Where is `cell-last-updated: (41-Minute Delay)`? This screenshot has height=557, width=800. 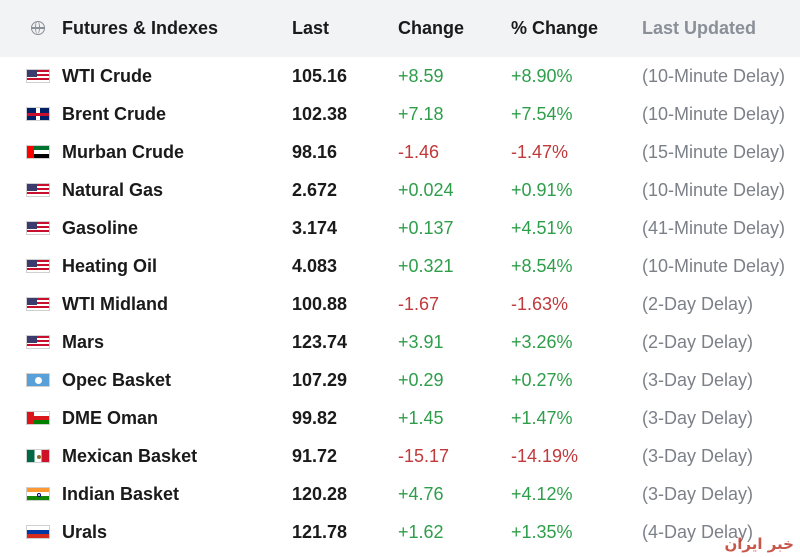
cell-last-updated: (41-Minute Delay) is located at coordinates (714, 227).